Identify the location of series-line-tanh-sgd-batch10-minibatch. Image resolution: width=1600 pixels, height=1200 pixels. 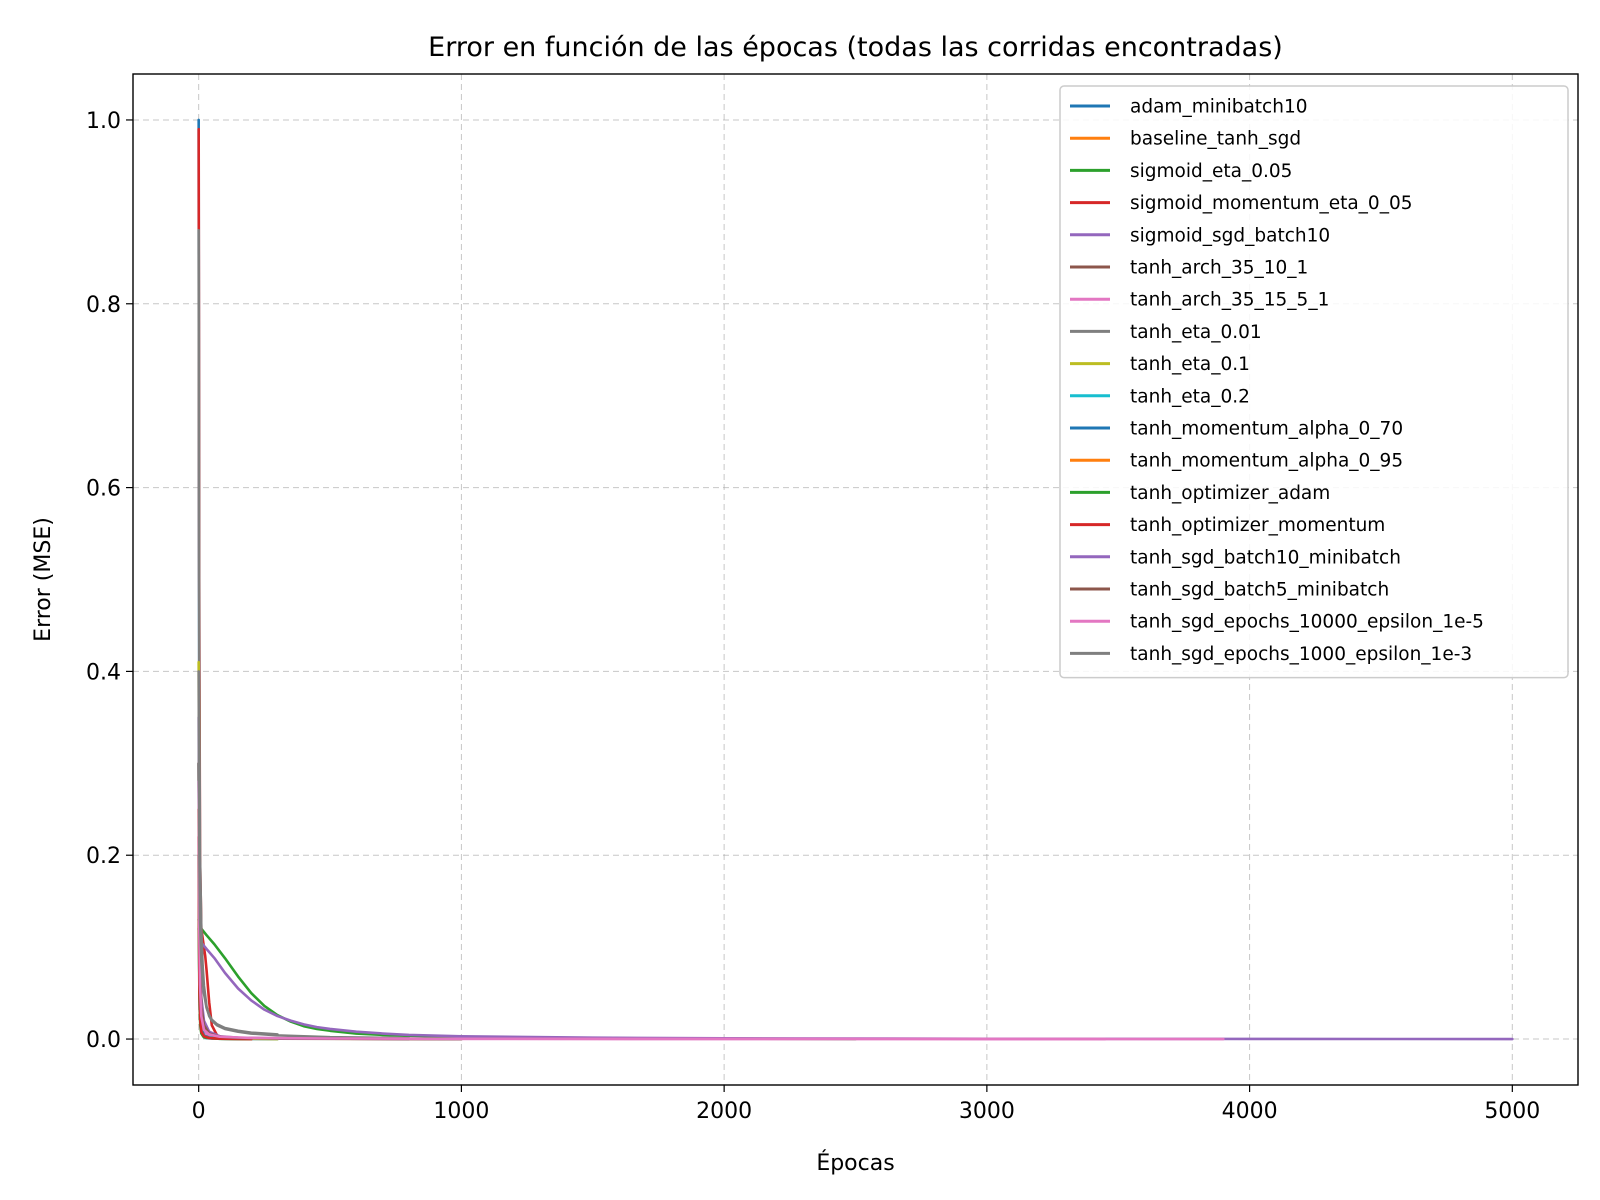
(330, 878).